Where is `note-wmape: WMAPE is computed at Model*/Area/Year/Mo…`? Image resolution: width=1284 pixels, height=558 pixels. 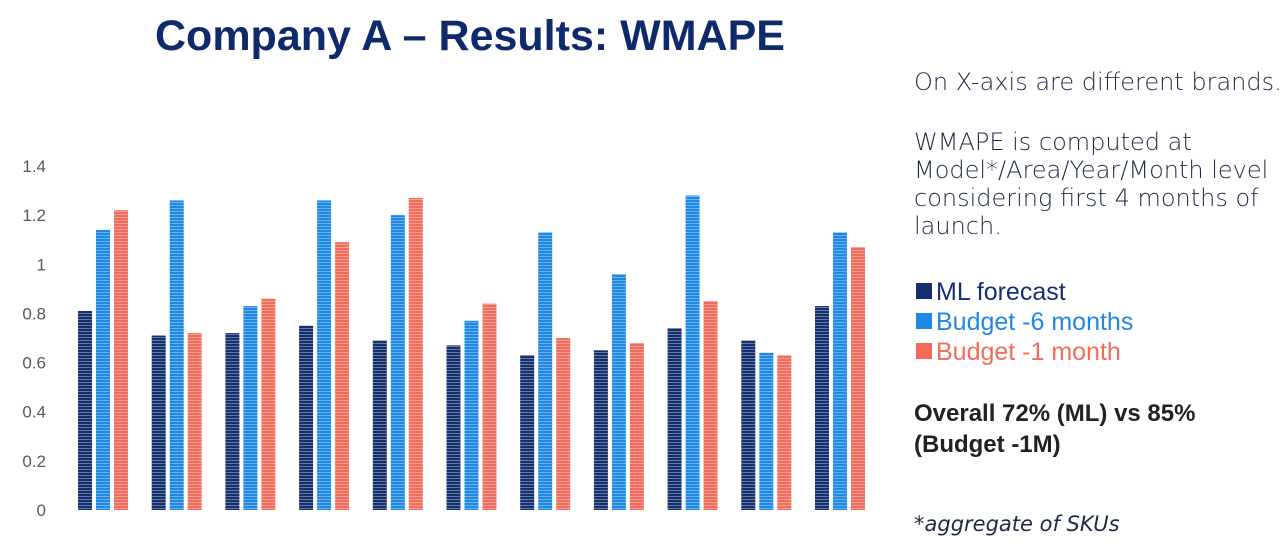
note-wmape: WMAPE is computed at Model*/Area/Year/Mo… is located at coordinates (1091, 184).